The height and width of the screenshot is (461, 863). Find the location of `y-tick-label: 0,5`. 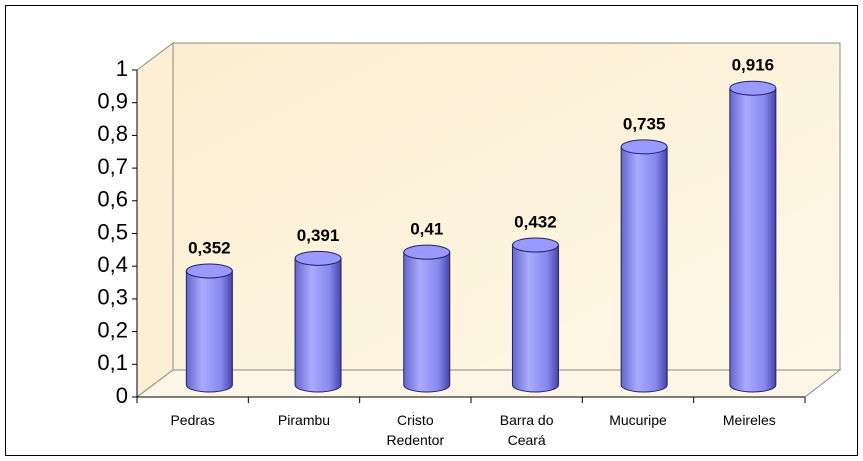

y-tick-label: 0,5 is located at coordinates (112, 231).